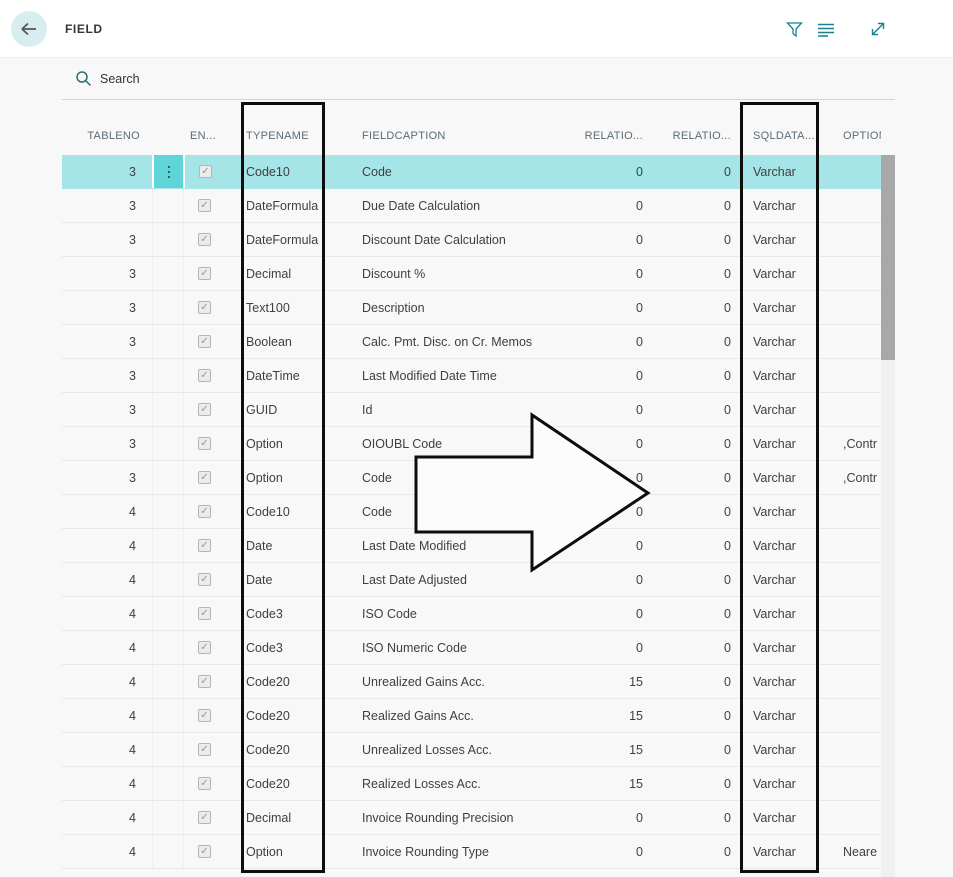 The height and width of the screenshot is (877, 953). I want to click on table-row: 3 ✓ Option Code 0 0 Varchar ,Contr, so click(471, 478).